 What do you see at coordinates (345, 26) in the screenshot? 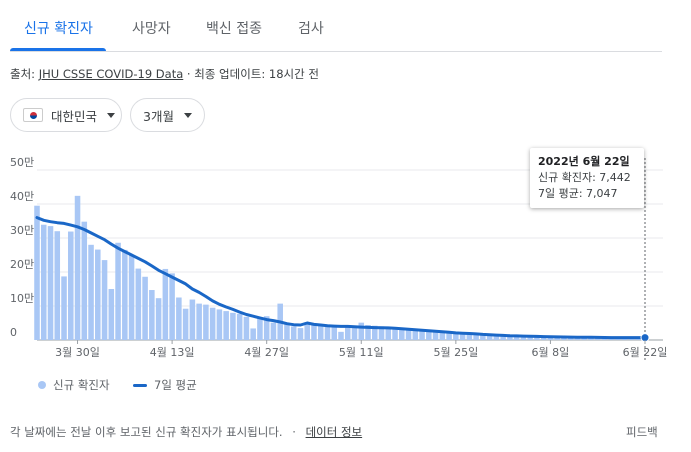
I see `tab-bar: 신규 확진자 사망자 백신 접종 검사` at bounding box center [345, 26].